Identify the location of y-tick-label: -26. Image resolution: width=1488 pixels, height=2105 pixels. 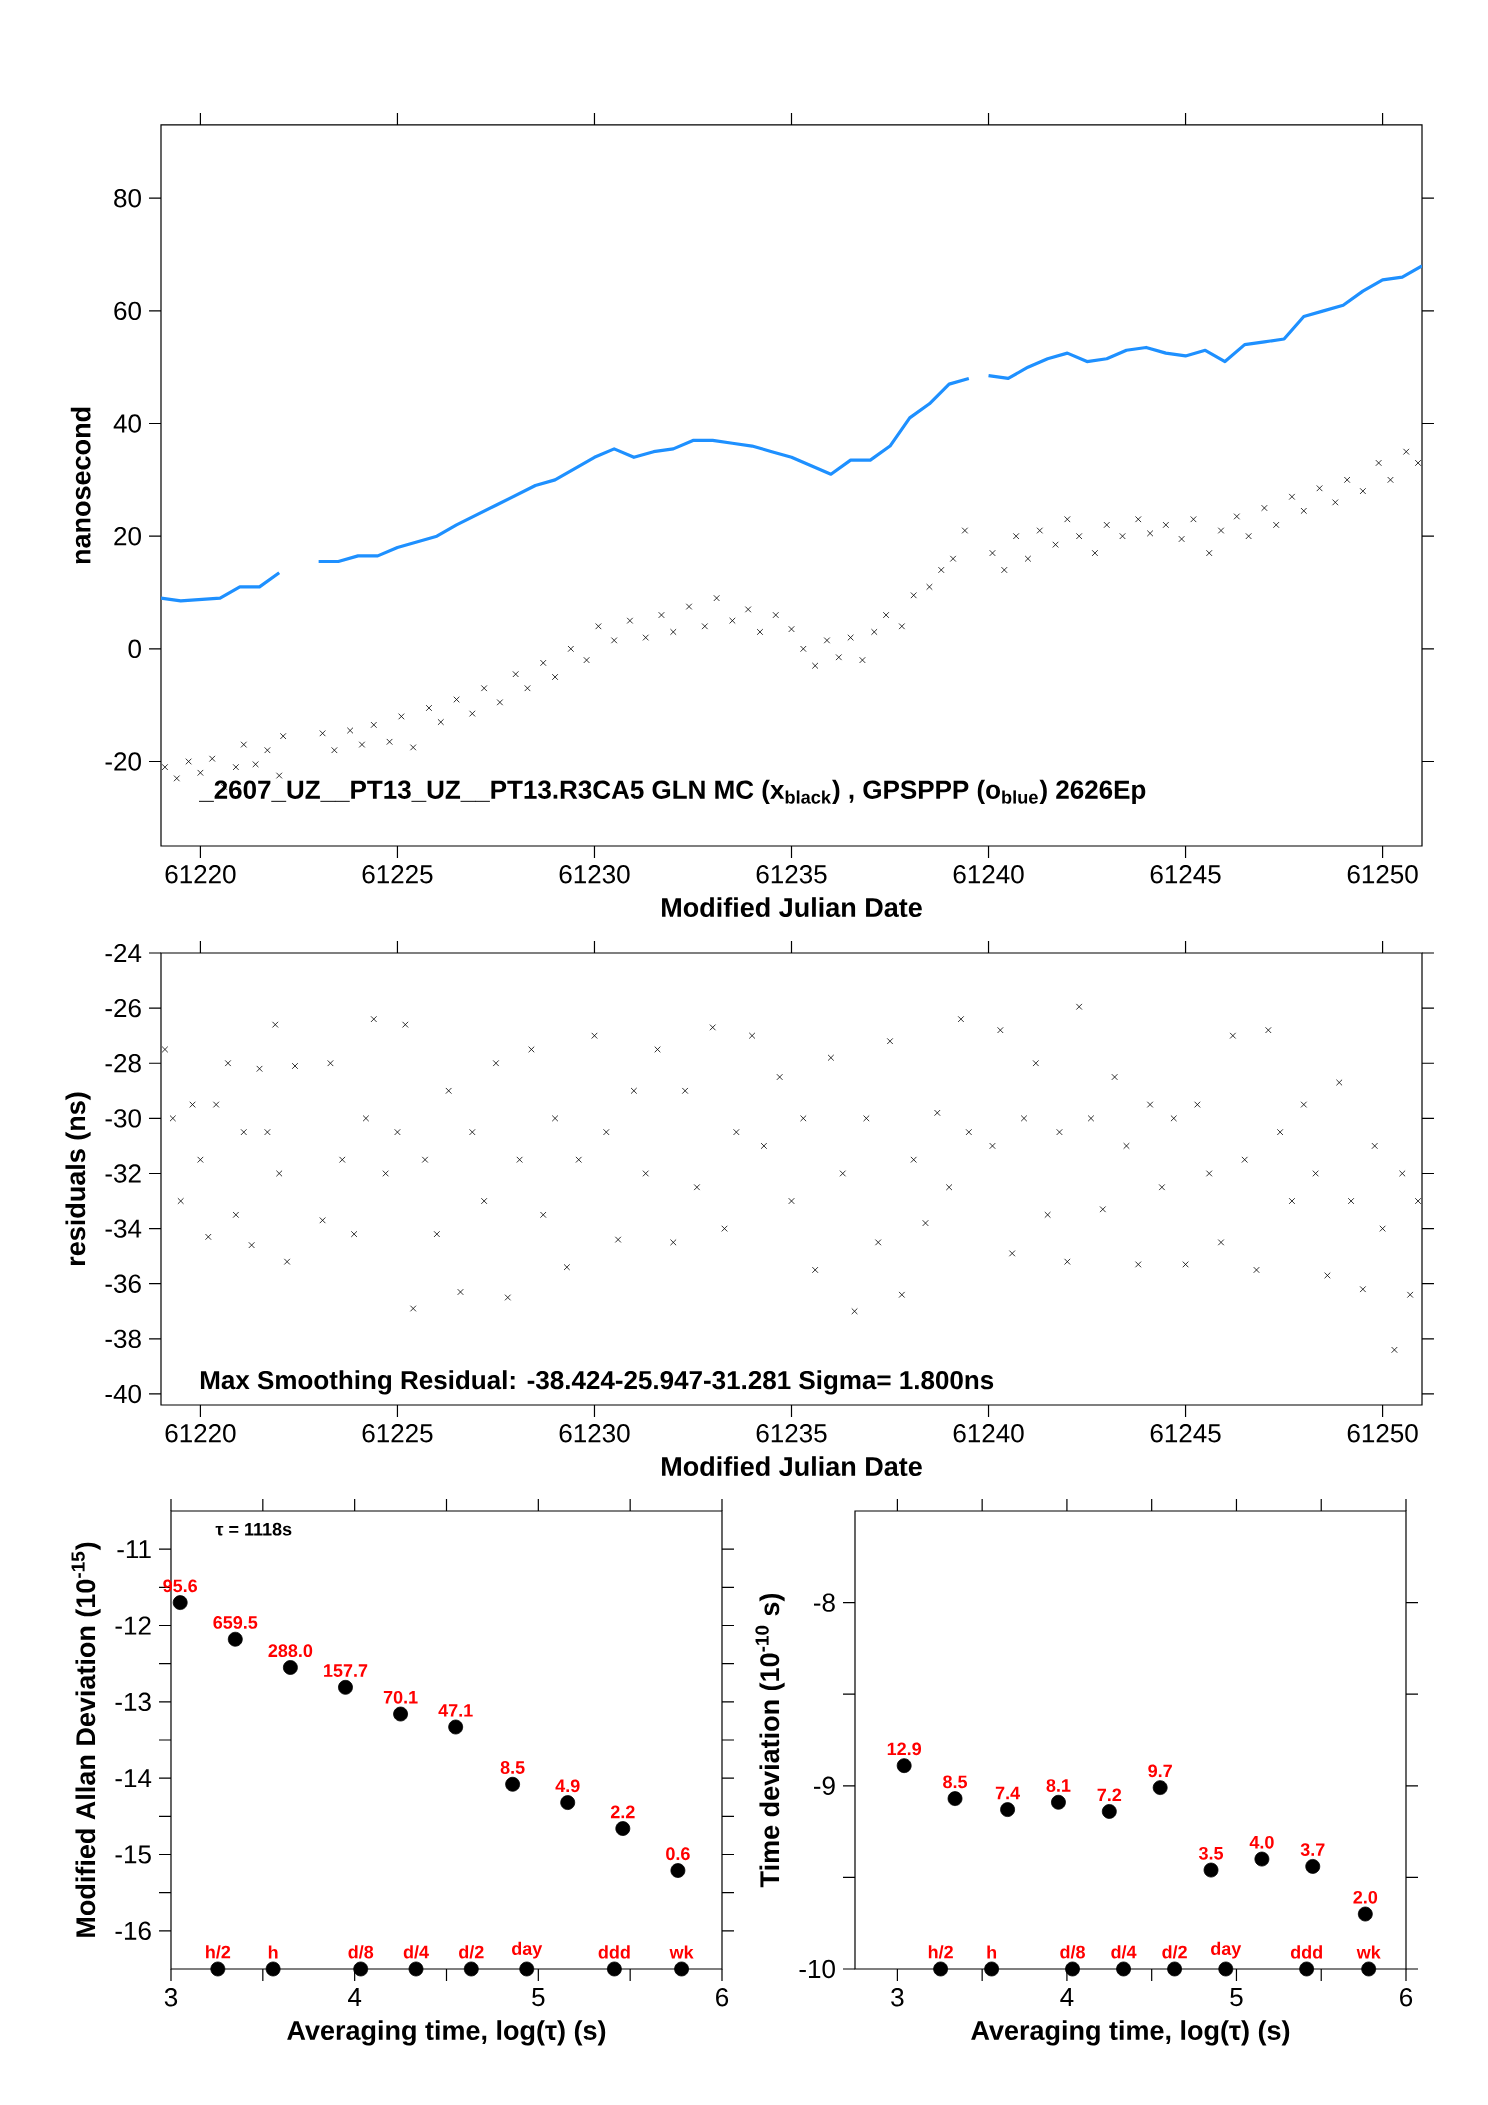
(123, 1008).